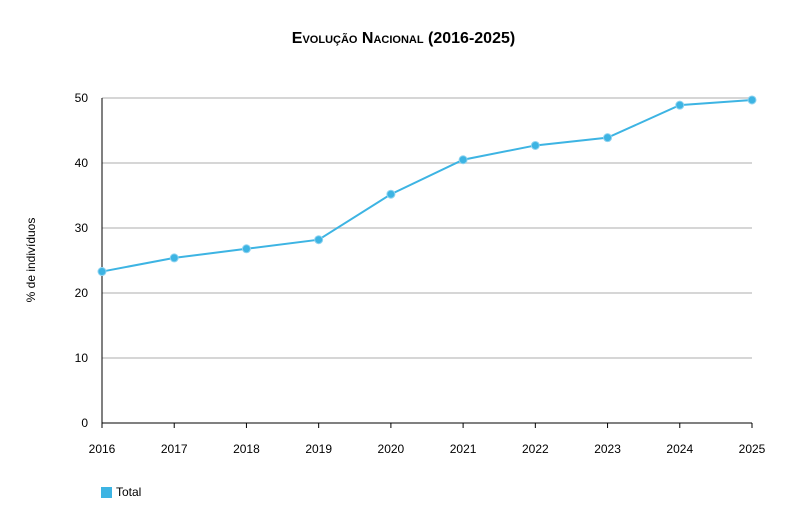  What do you see at coordinates (246, 449) in the screenshot?
I see `x-tick-label: 2018` at bounding box center [246, 449].